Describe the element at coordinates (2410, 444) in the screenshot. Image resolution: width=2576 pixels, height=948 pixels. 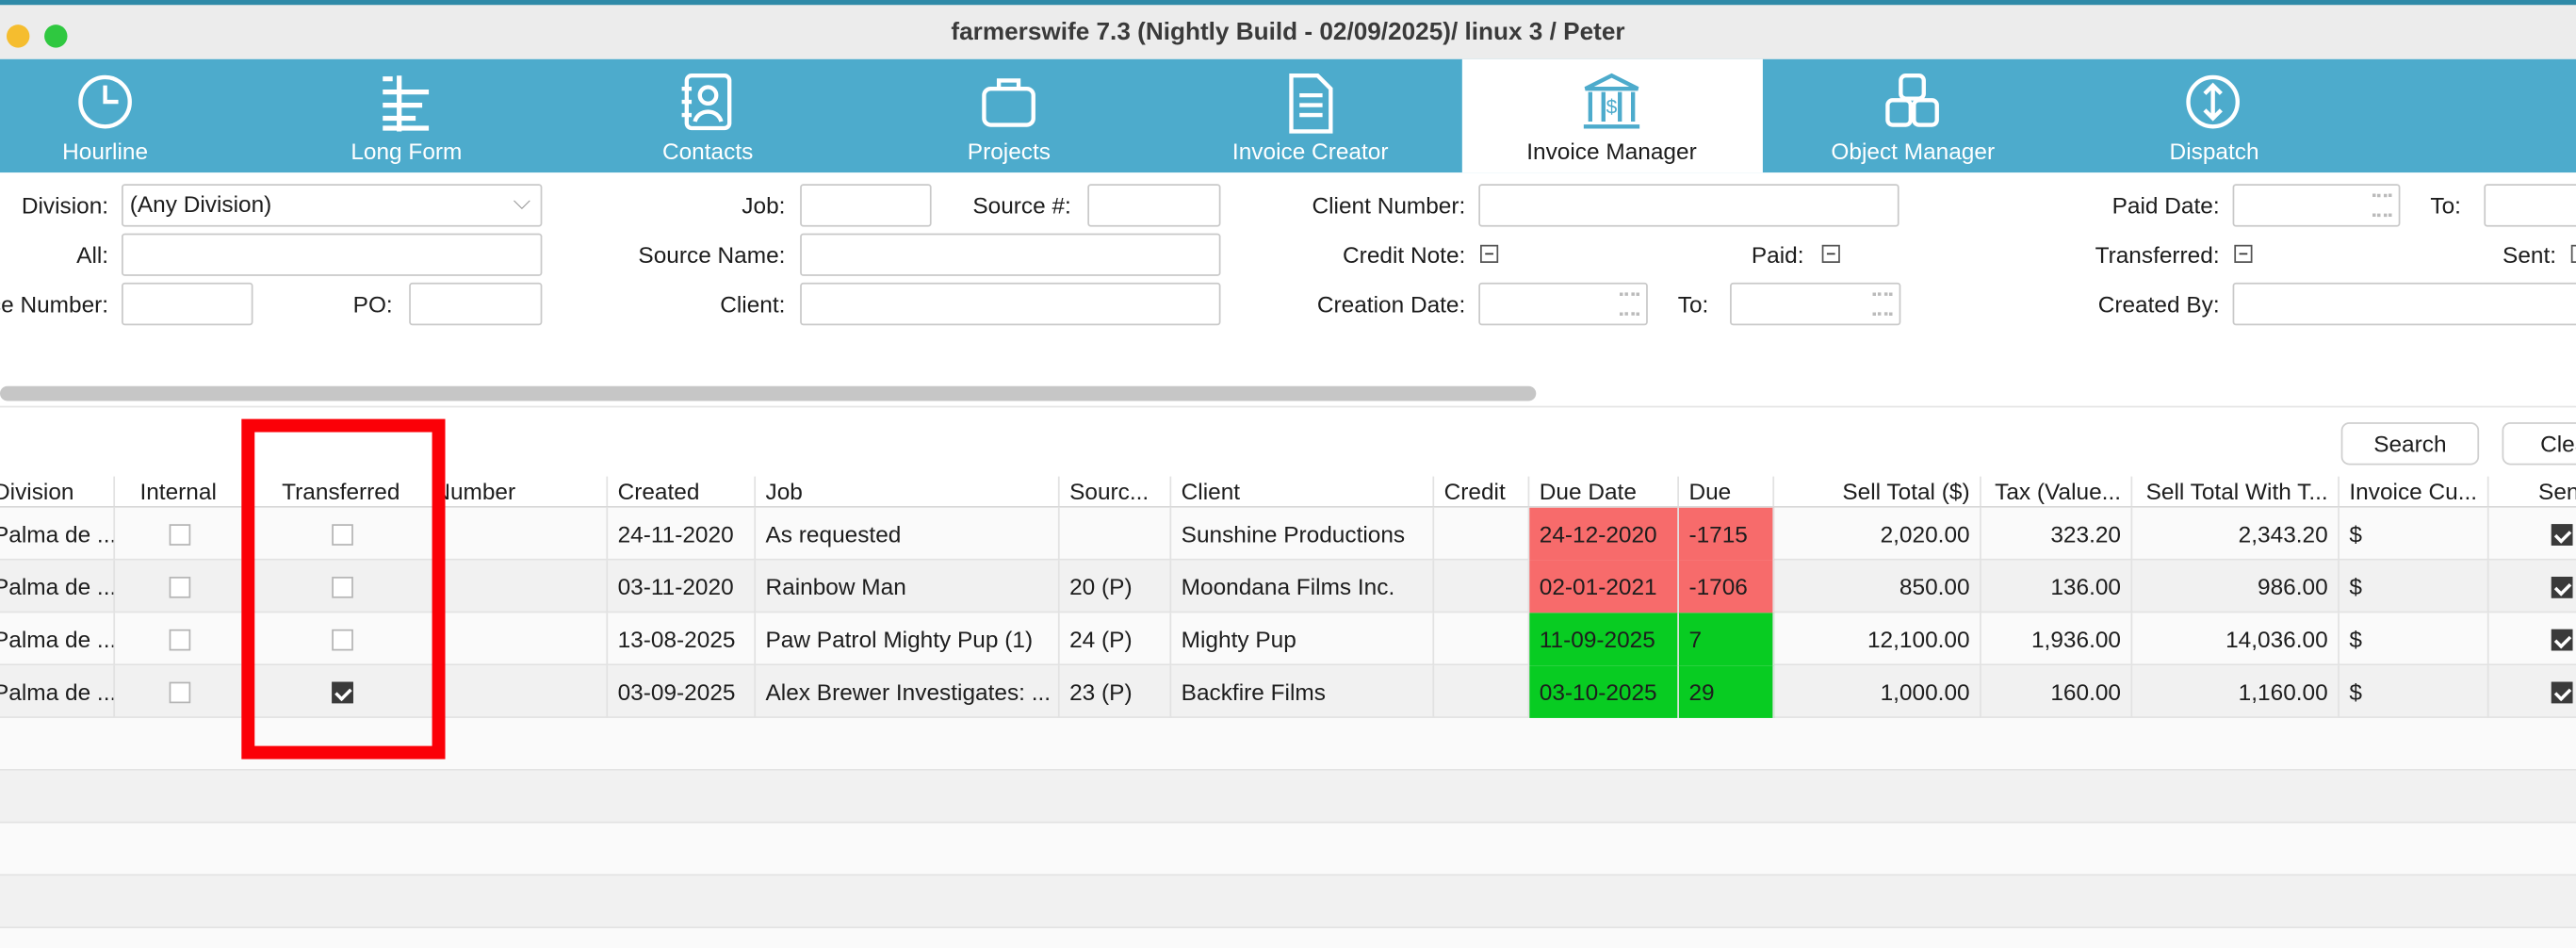
I see `action-button: Search` at that location.